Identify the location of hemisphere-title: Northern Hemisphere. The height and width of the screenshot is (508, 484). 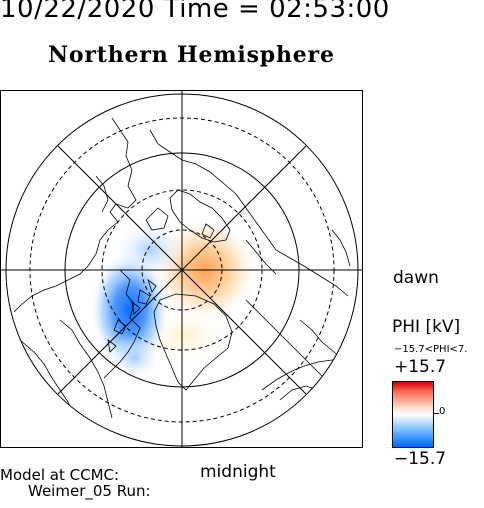
(191, 55).